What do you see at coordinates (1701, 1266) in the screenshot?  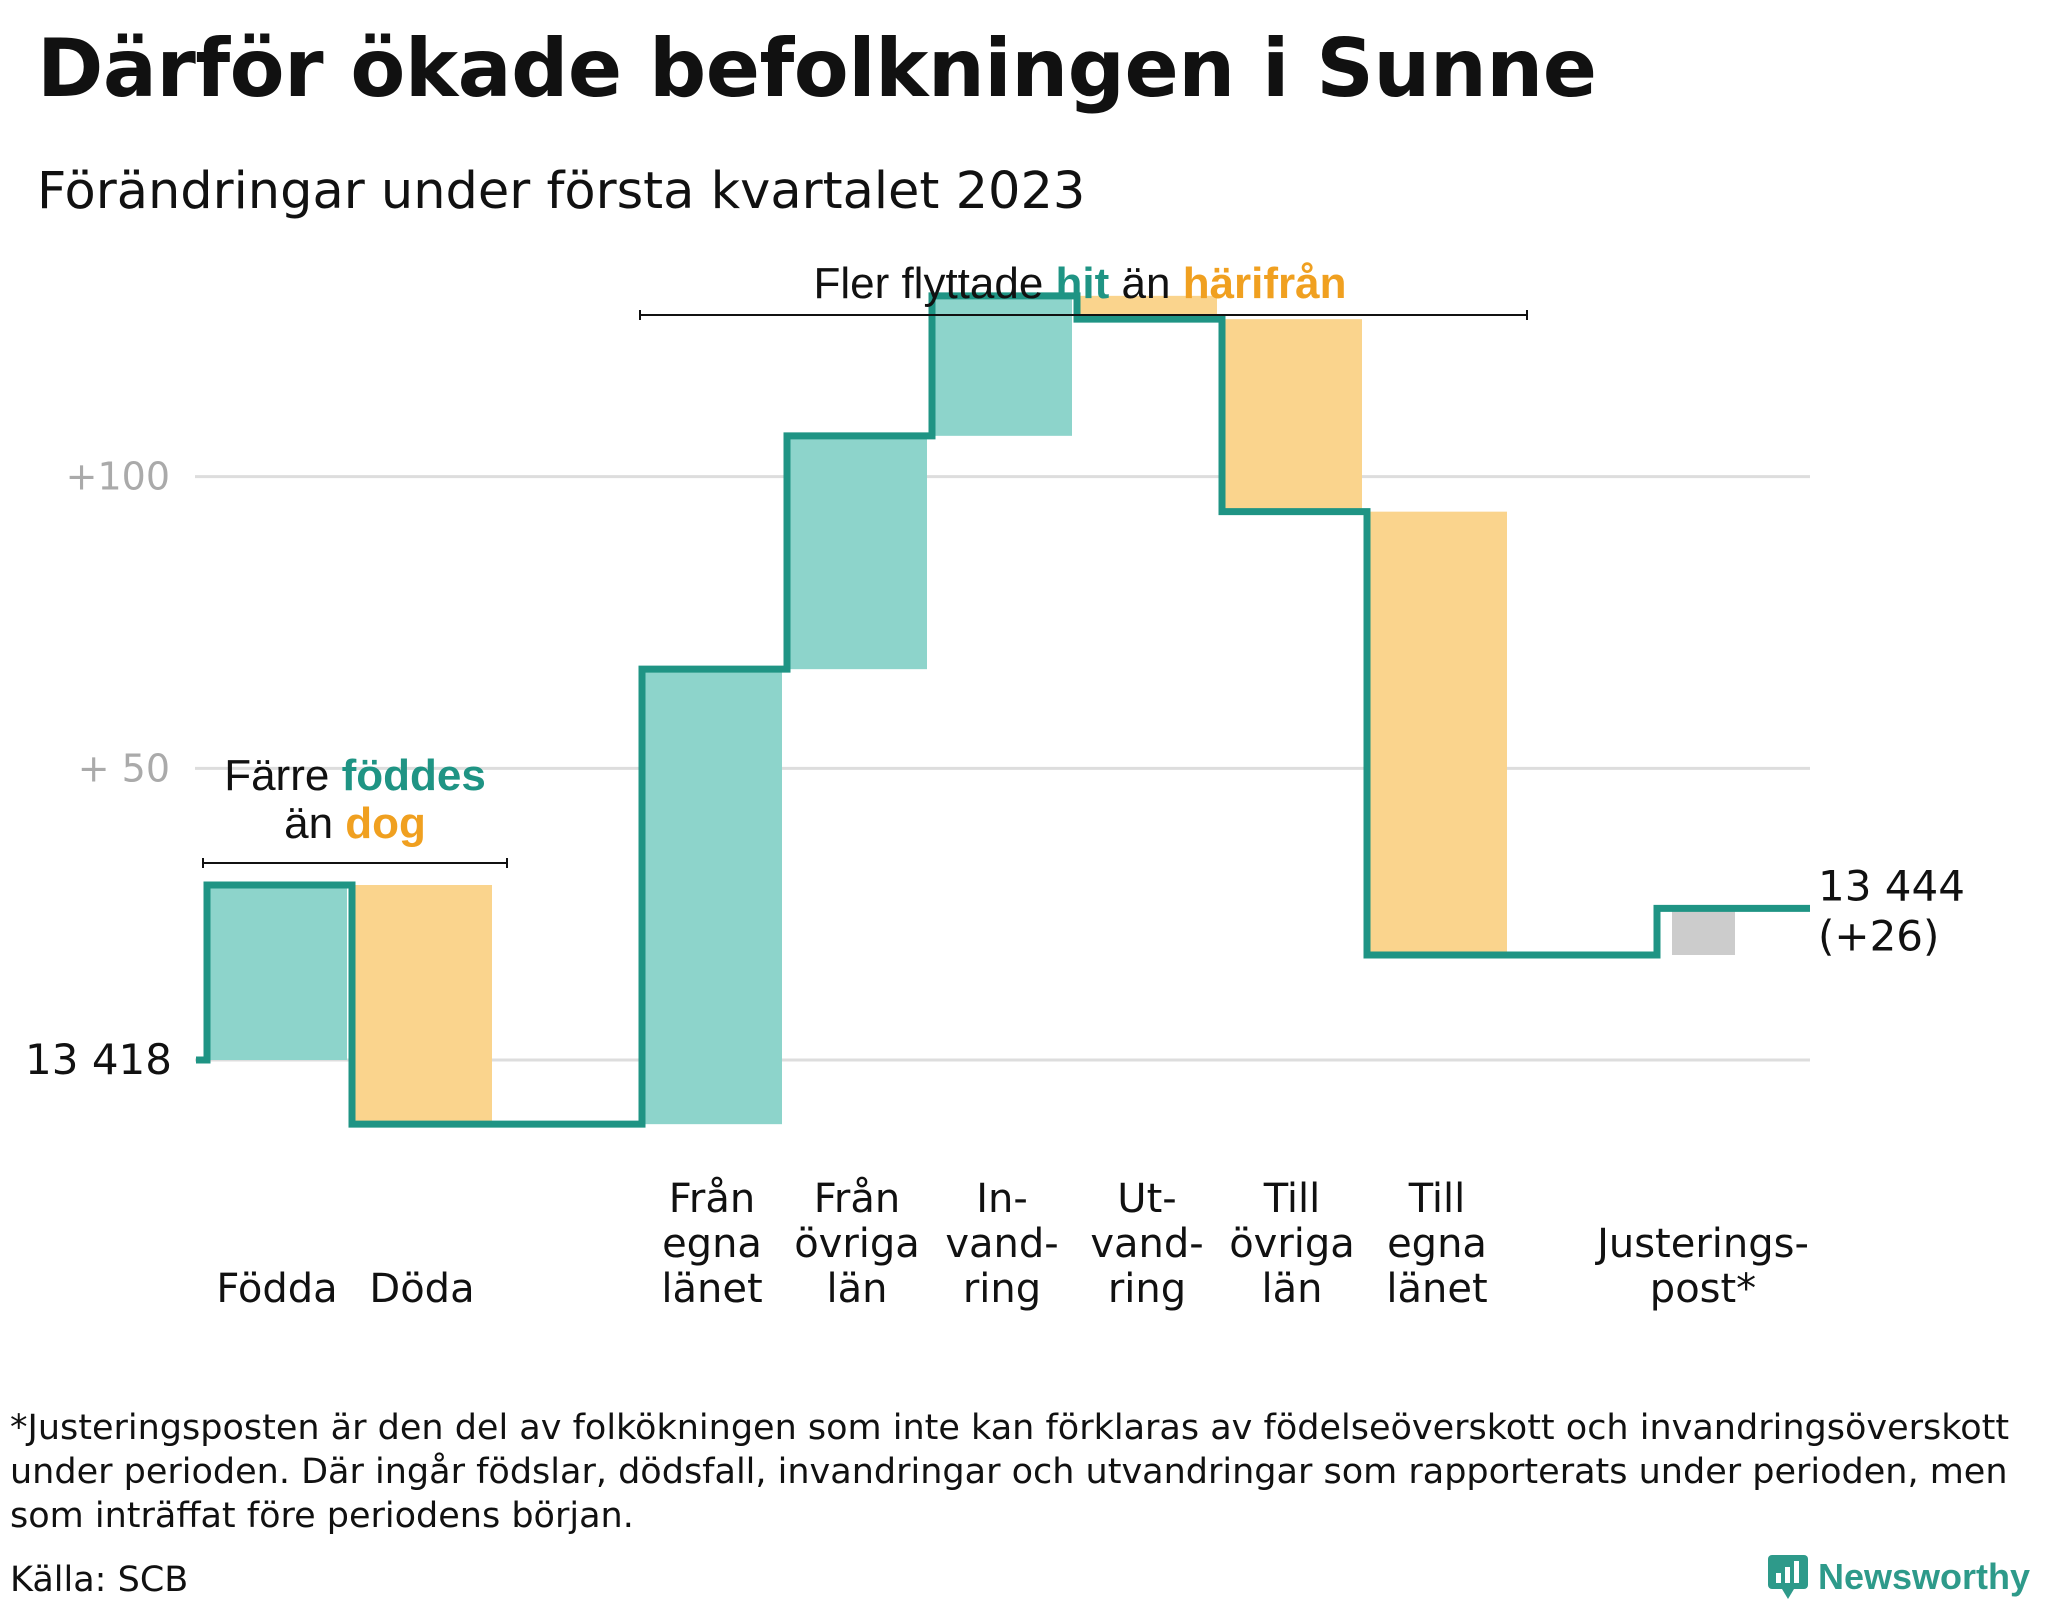 I see `x-tick-label: Justerings-post*` at bounding box center [1701, 1266].